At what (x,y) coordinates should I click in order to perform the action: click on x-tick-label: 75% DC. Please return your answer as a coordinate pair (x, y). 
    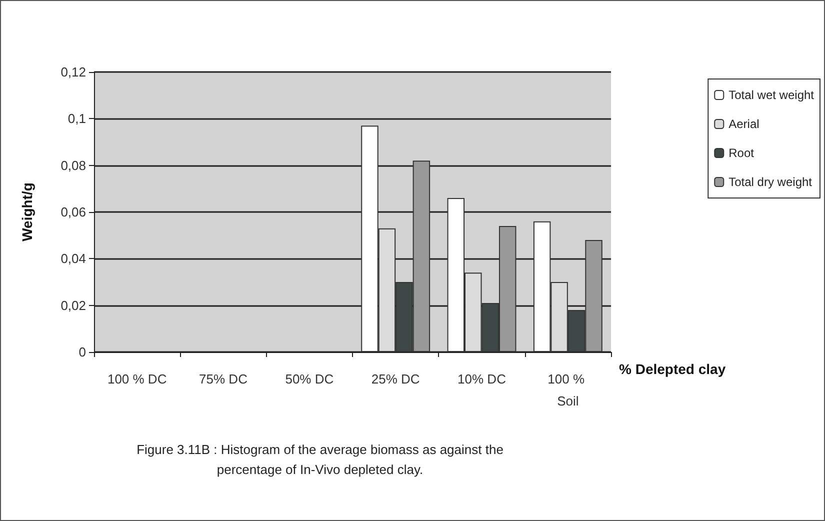
    Looking at the image, I should click on (223, 379).